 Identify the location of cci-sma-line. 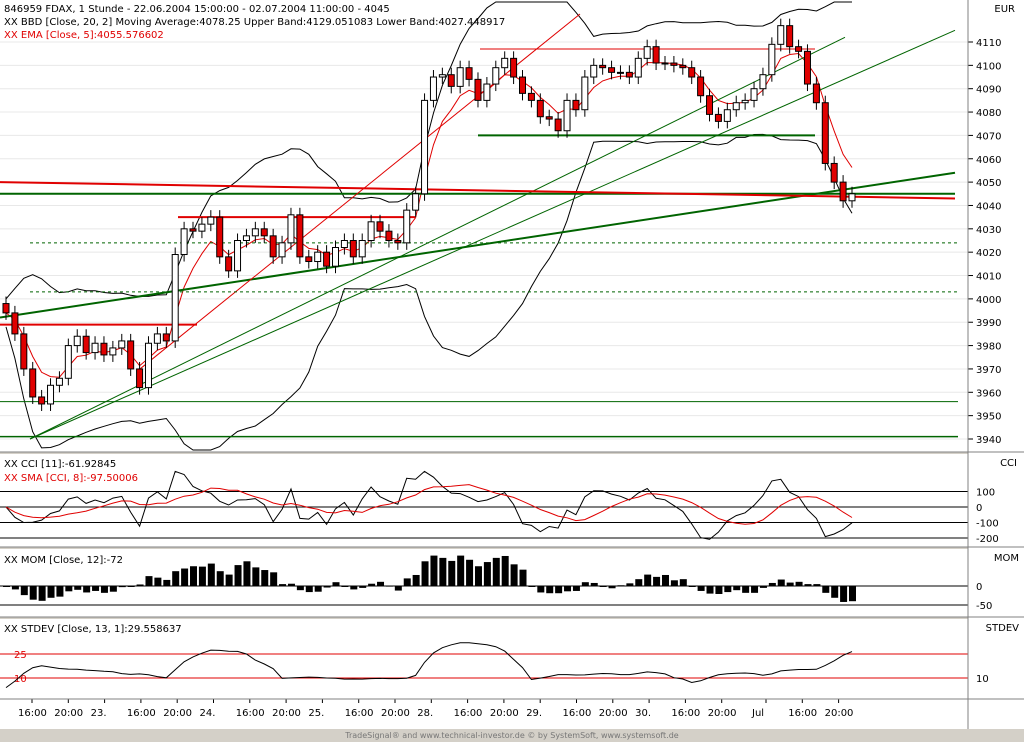
(429, 504).